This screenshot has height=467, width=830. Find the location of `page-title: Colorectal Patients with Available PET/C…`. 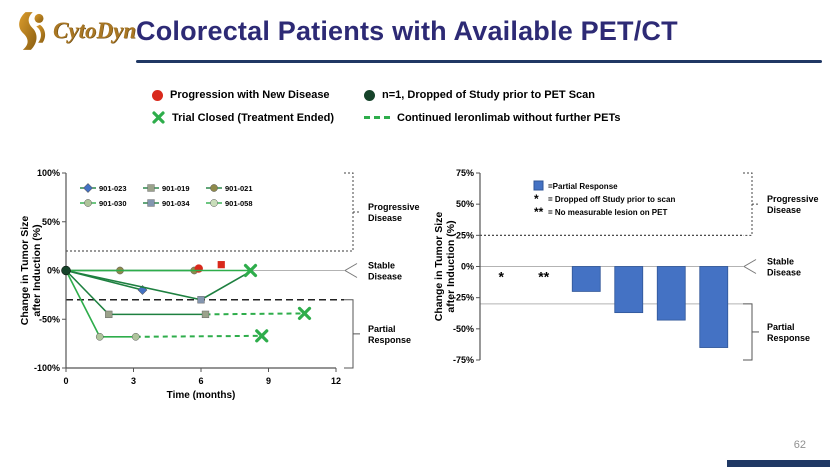

page-title: Colorectal Patients with Available PET/C… is located at coordinates (407, 31).